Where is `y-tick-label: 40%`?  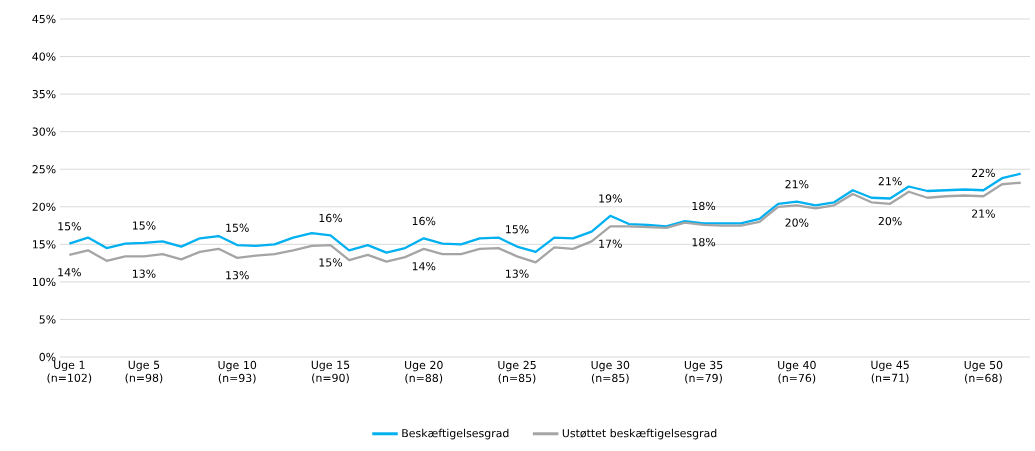
y-tick-label: 40% is located at coordinates (44, 56).